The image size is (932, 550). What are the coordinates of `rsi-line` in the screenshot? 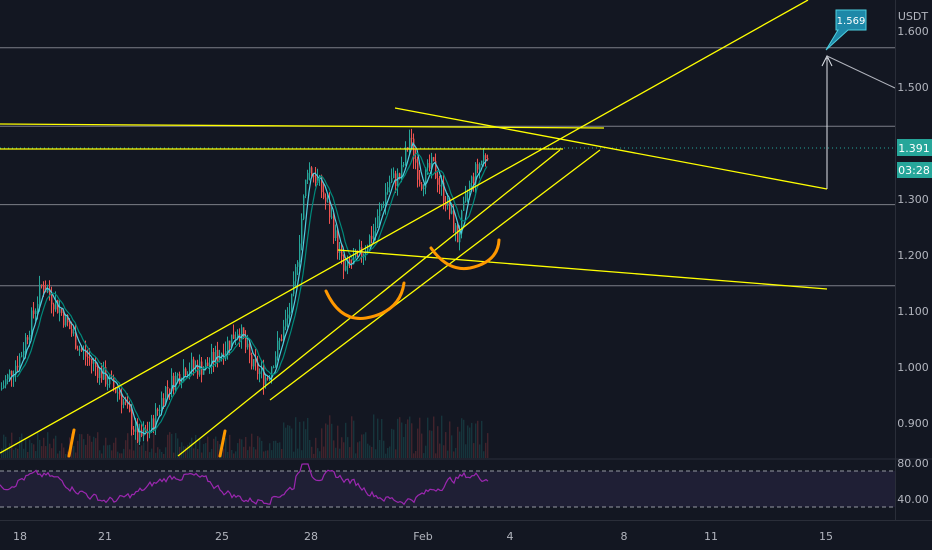 It's located at (244, 484).